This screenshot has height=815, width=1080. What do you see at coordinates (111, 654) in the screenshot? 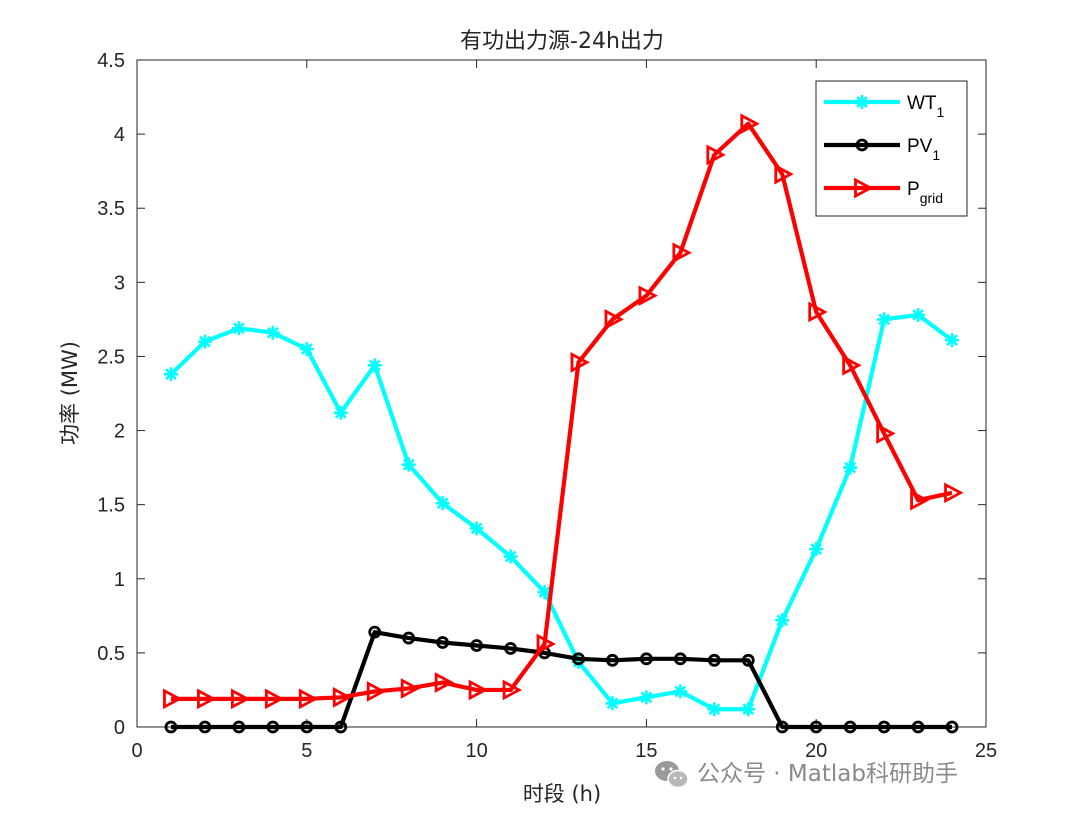
I see `y-tick-label: 0.5` at bounding box center [111, 654].